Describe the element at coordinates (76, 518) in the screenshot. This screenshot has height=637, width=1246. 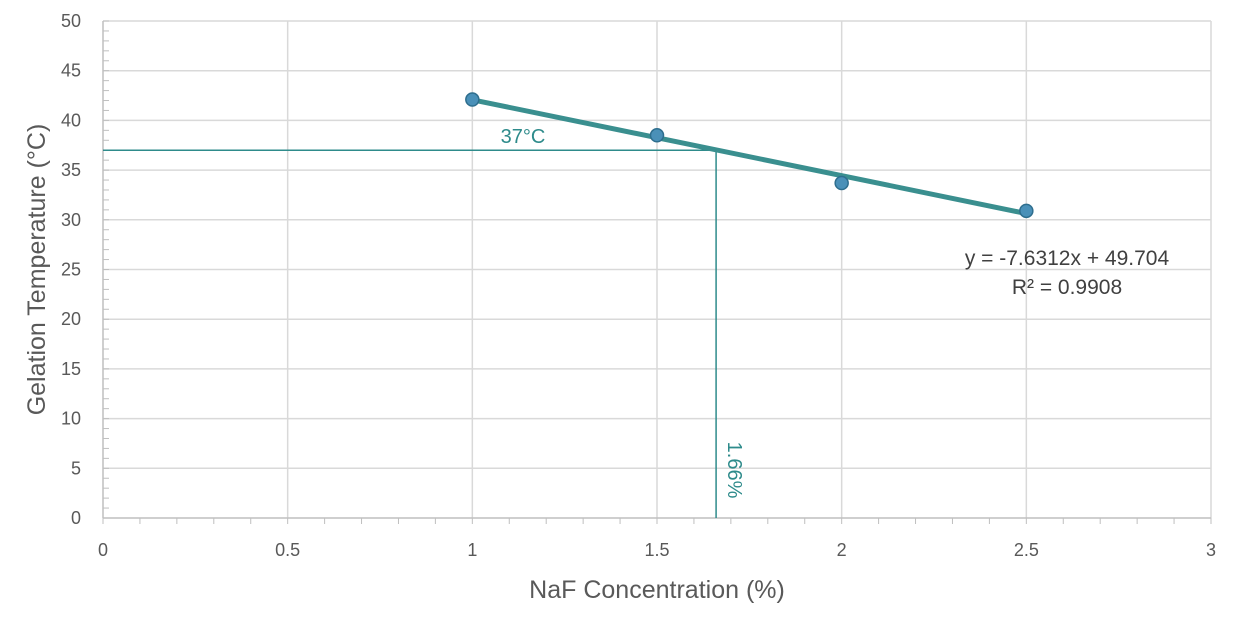
I see `y-tick-label: 0` at that location.